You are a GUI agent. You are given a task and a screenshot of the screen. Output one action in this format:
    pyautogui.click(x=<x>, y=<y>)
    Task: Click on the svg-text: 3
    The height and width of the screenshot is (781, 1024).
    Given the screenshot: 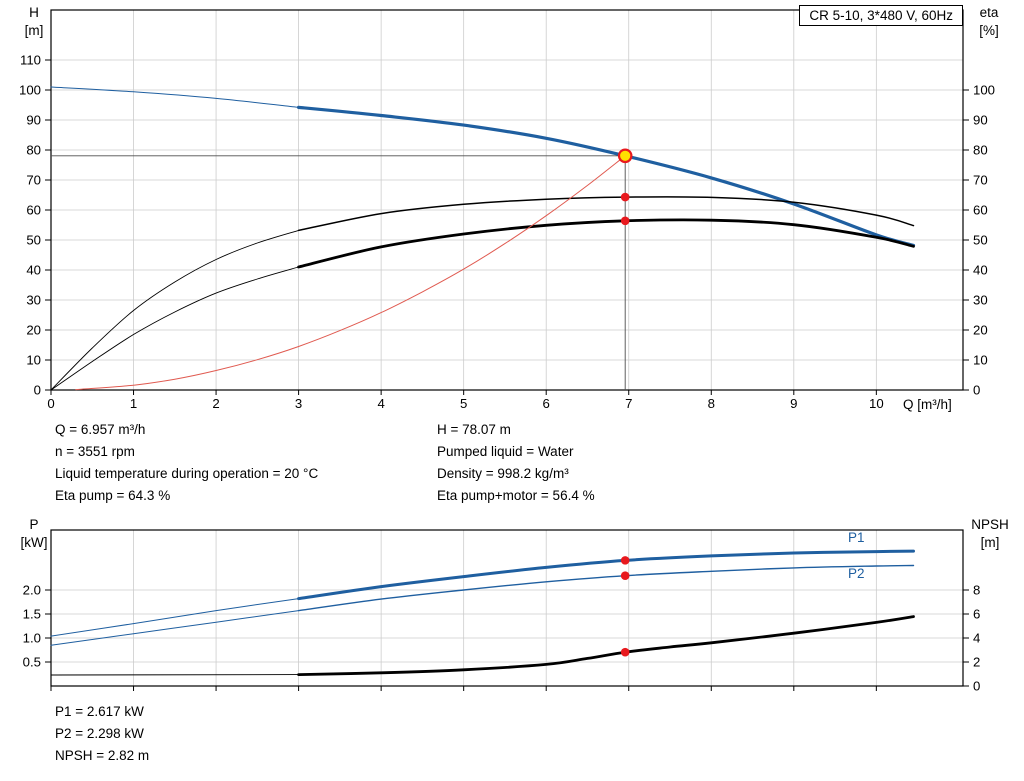 What is the action you would take?
    pyautogui.click(x=298, y=403)
    